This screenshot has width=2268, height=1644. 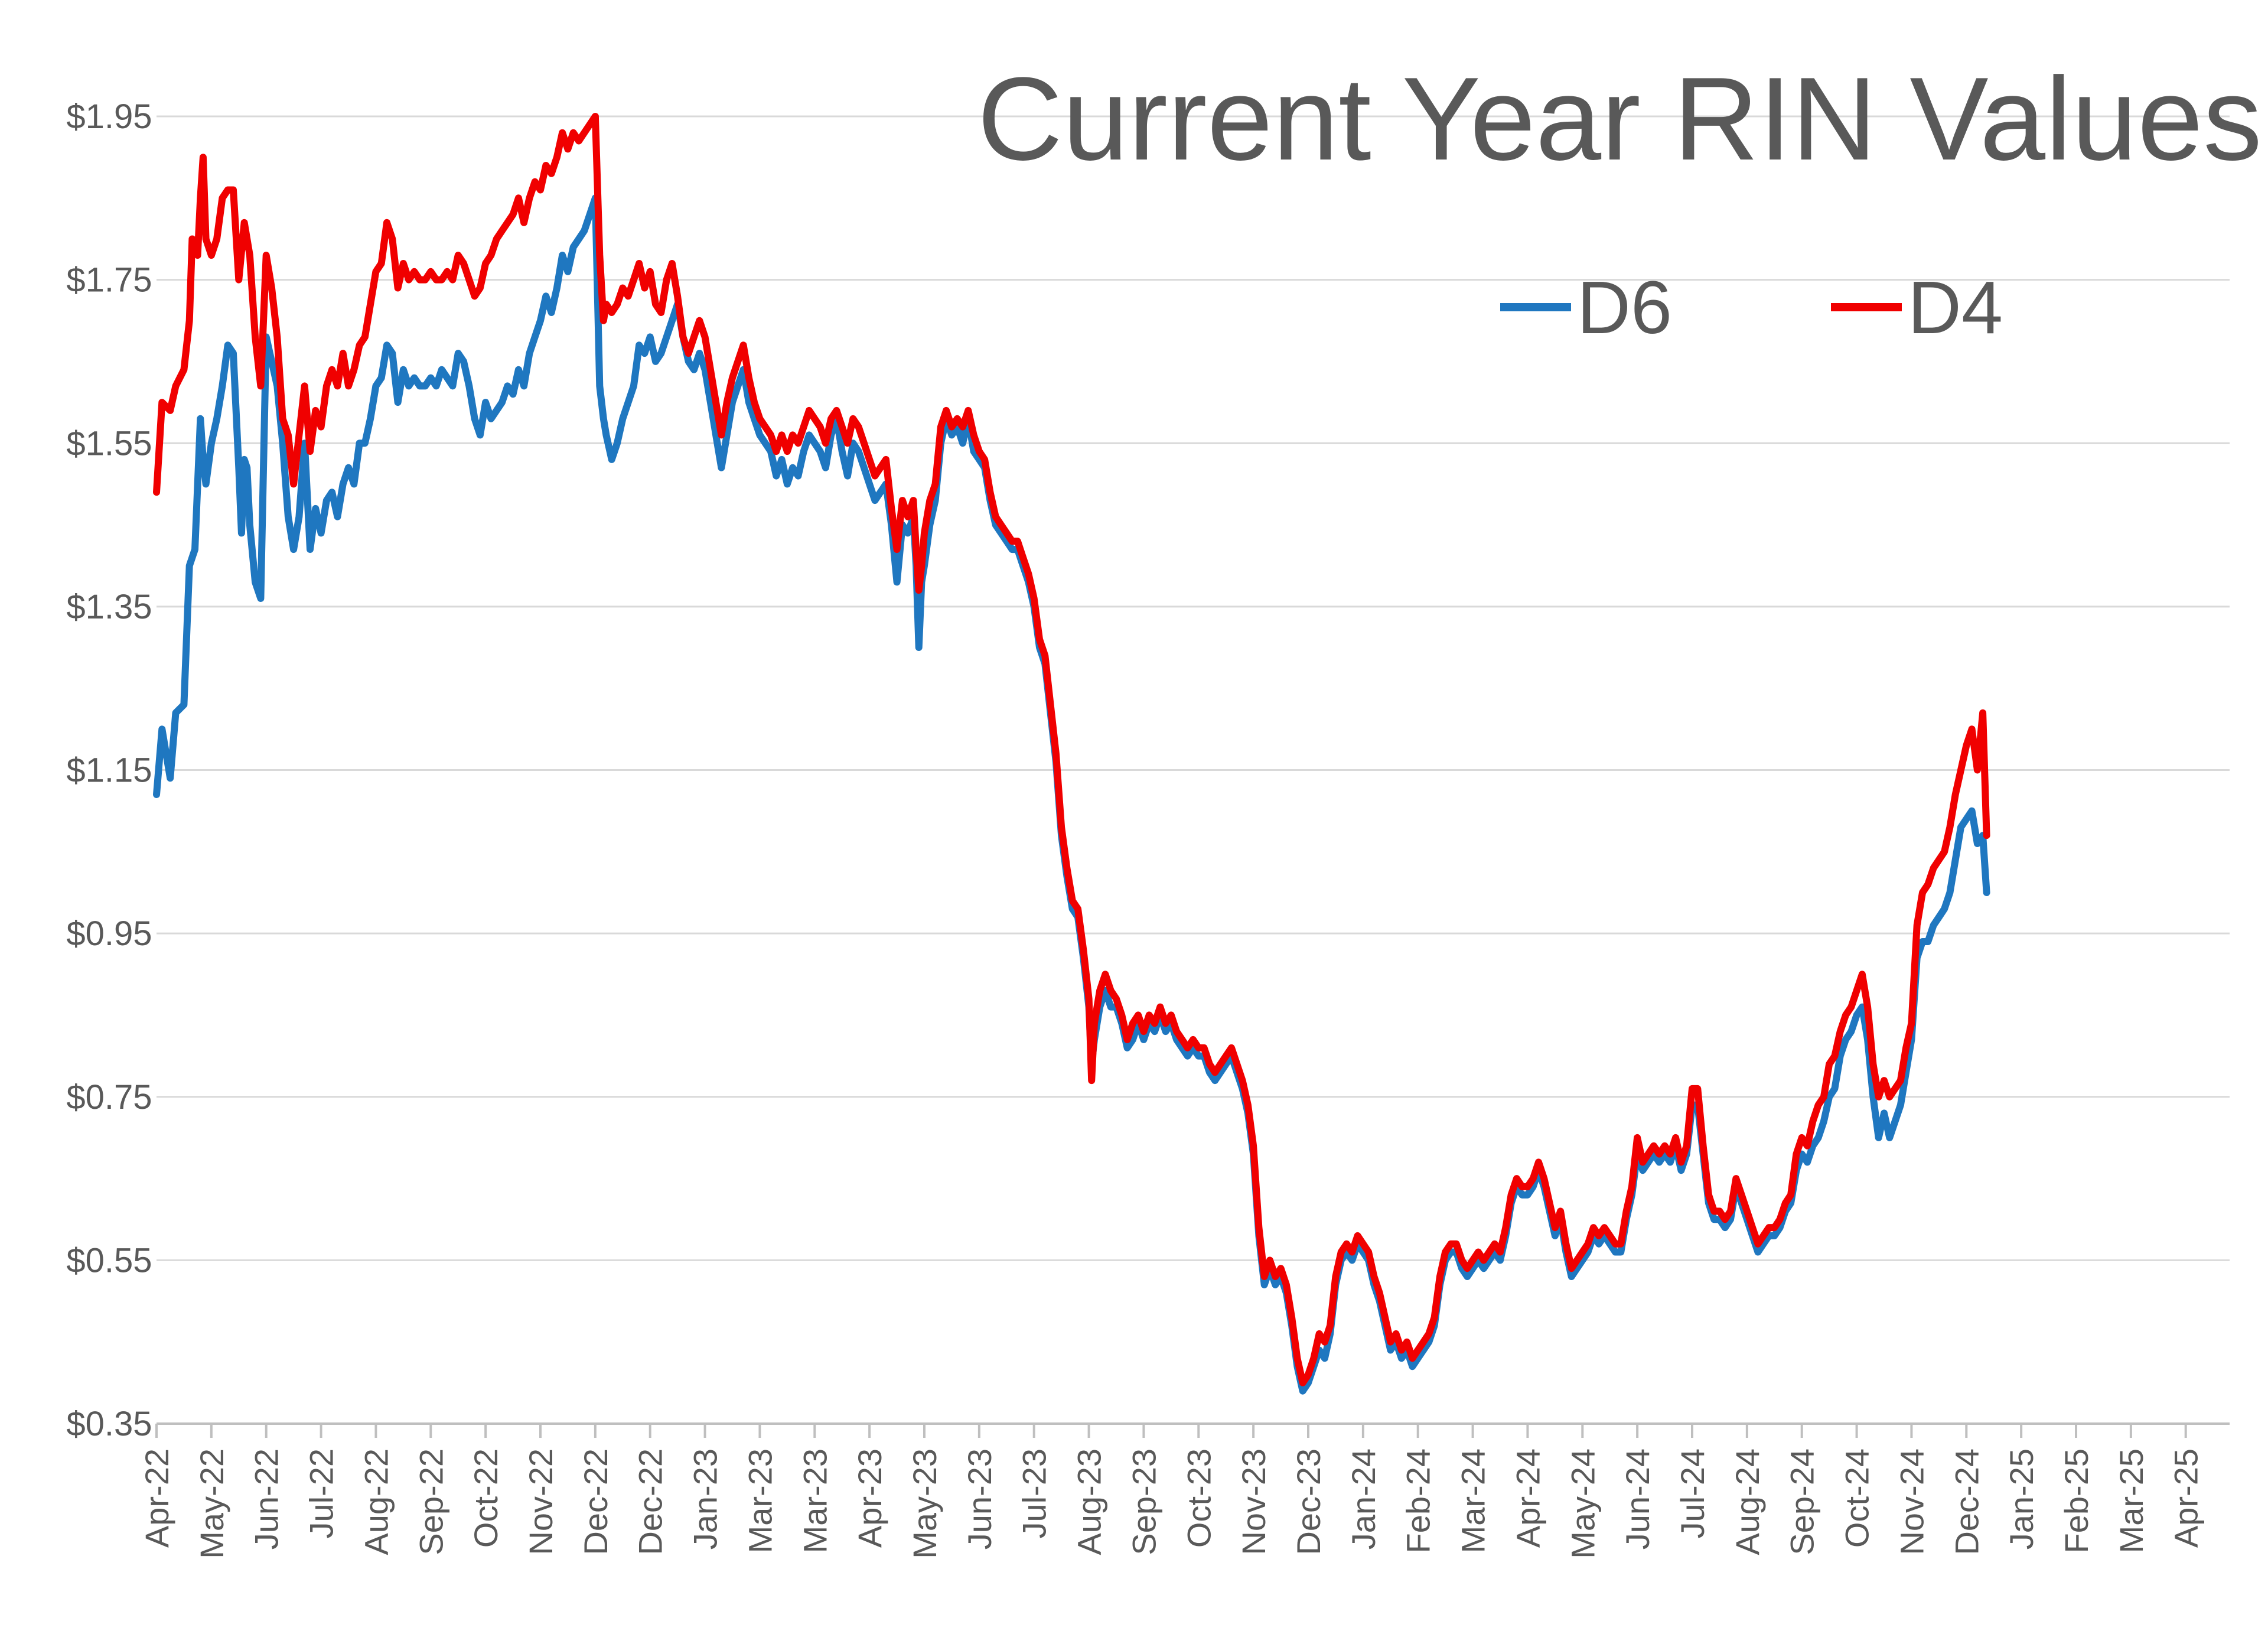 What do you see at coordinates (1473, 1500) in the screenshot?
I see `x-tick-label: Mar-24` at bounding box center [1473, 1500].